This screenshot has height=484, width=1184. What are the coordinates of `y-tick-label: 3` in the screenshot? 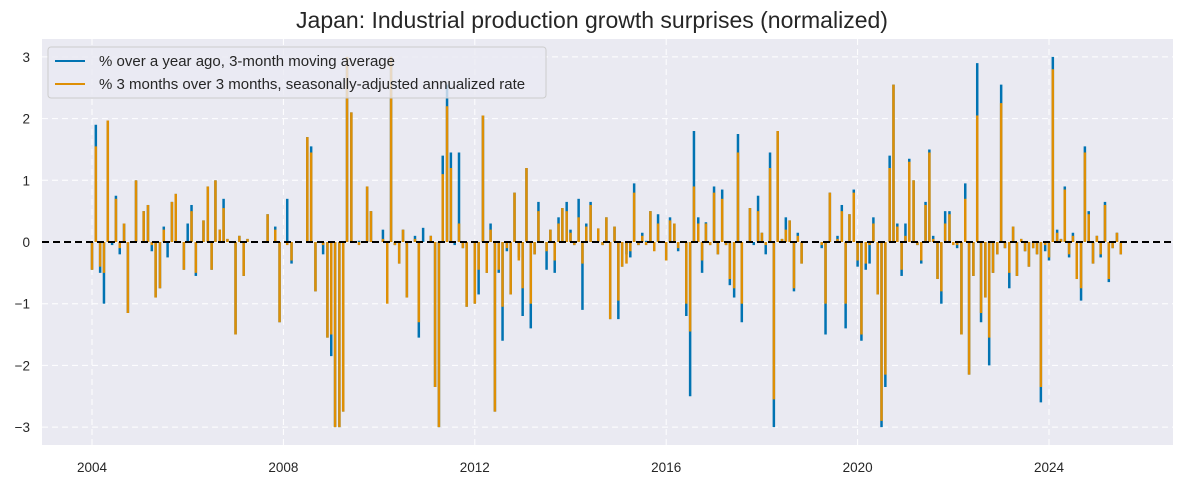 It's located at (26, 57).